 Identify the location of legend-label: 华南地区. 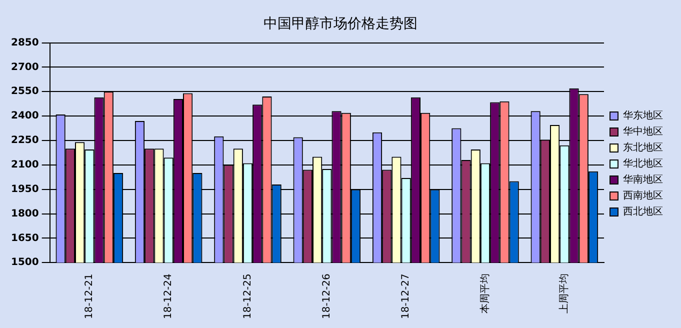
(643, 180).